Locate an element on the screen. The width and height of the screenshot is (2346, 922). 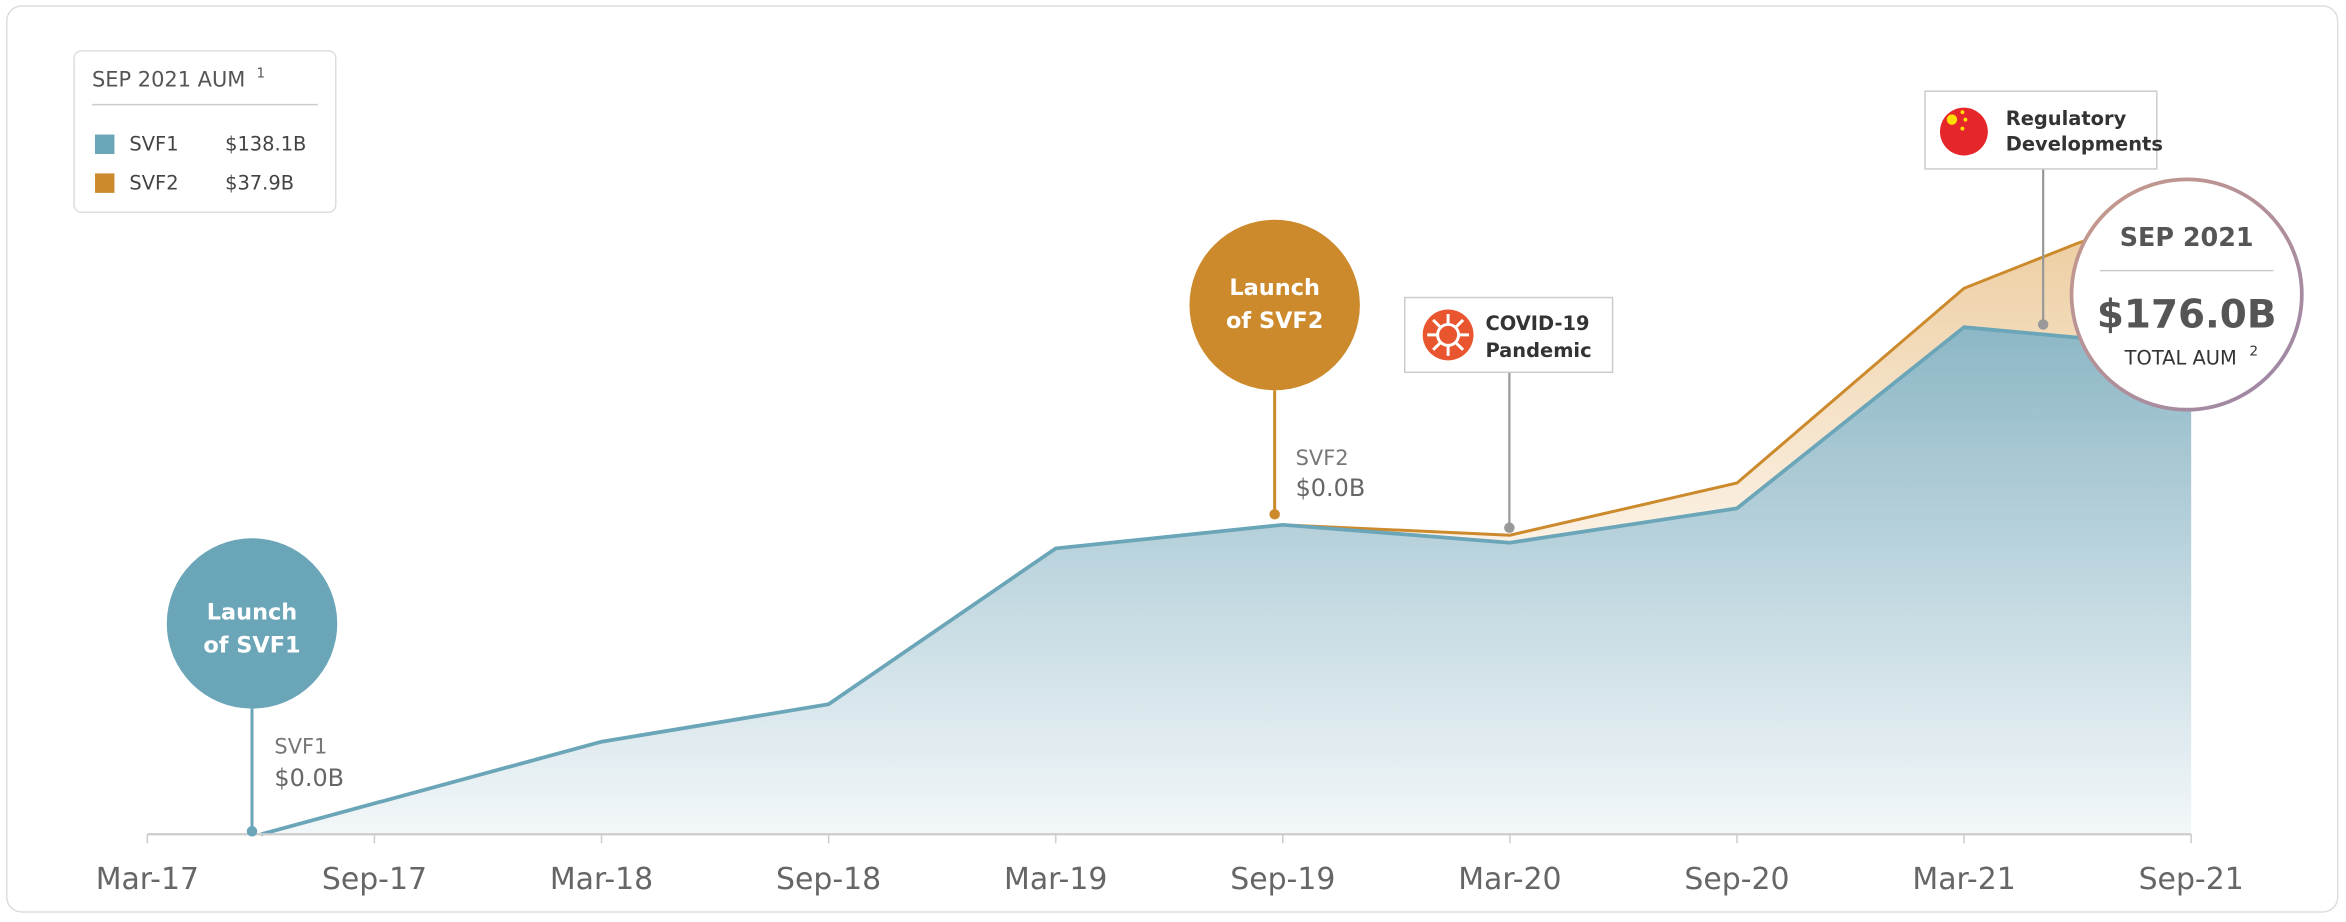
annotation: COVID-19 is located at coordinates (1537, 323).